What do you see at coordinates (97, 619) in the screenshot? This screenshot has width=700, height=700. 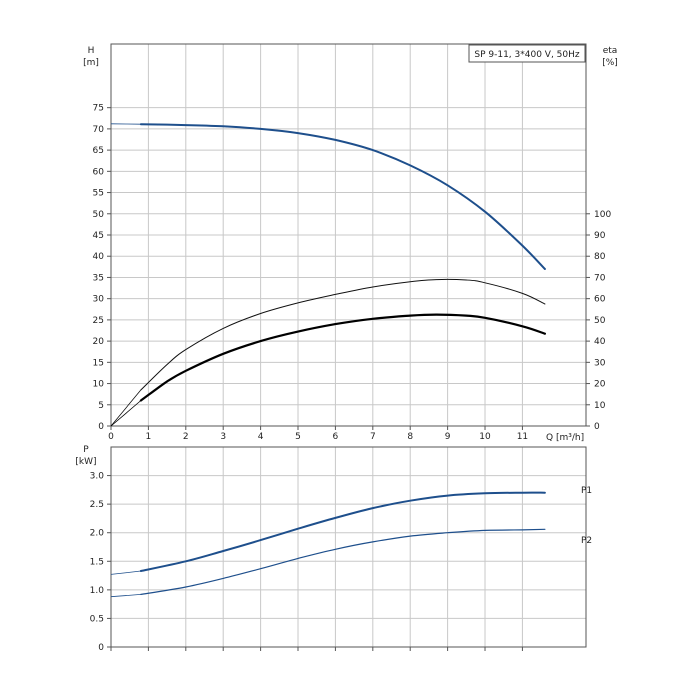 I see `y-tick-label: 0.5` at bounding box center [97, 619].